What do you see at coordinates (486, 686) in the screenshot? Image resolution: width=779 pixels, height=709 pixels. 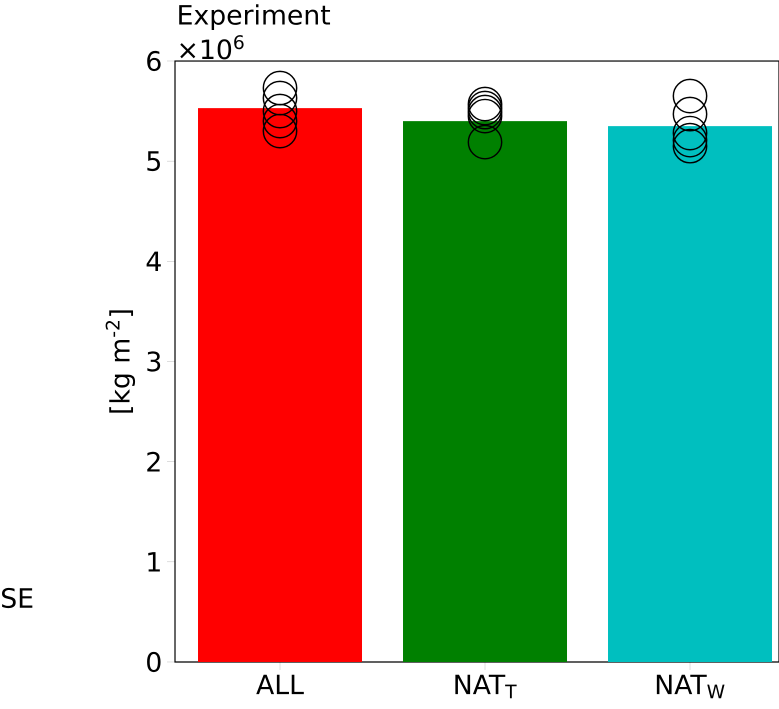 I see `x-tick-label: NAT$_{T}$` at bounding box center [486, 686].